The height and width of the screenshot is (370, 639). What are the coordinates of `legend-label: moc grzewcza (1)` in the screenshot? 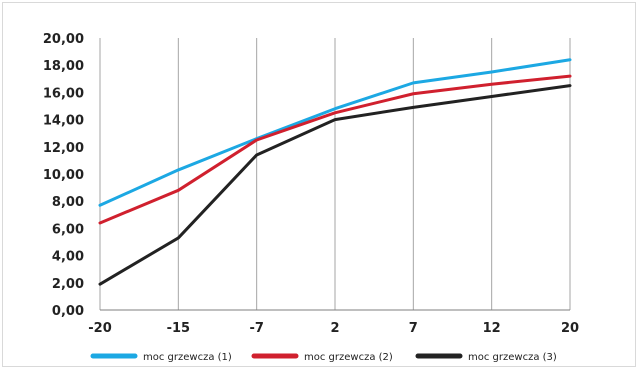 It's located at (187, 357).